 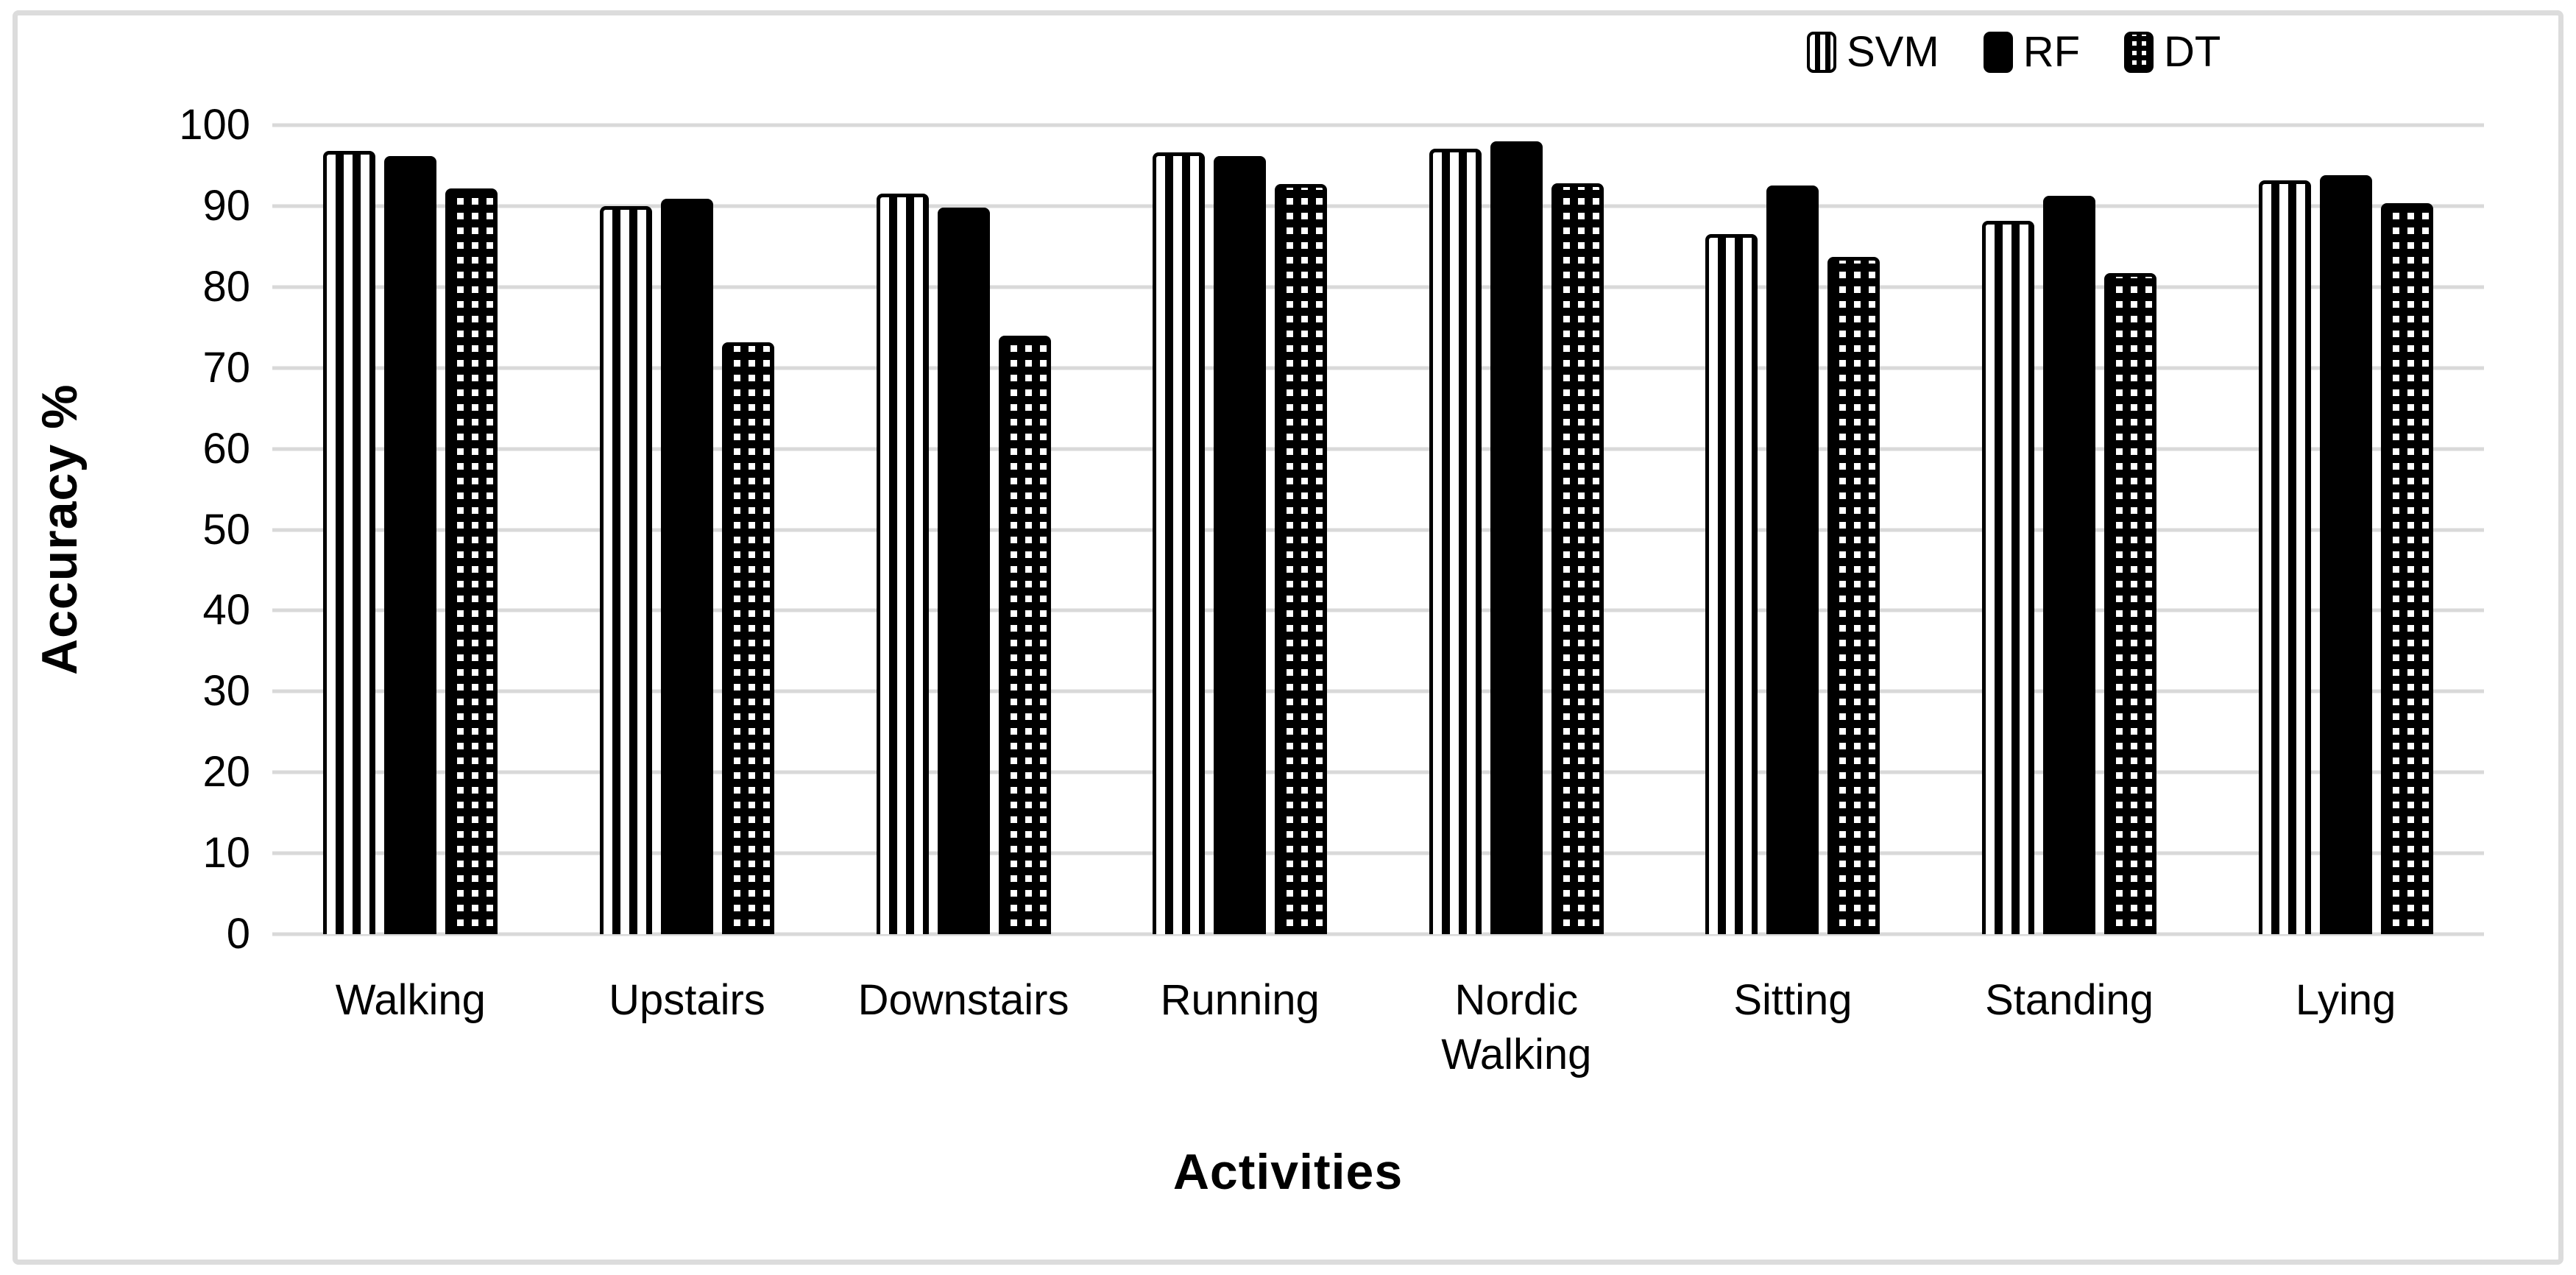 I want to click on bar-group-downstairs, so click(x=963, y=529).